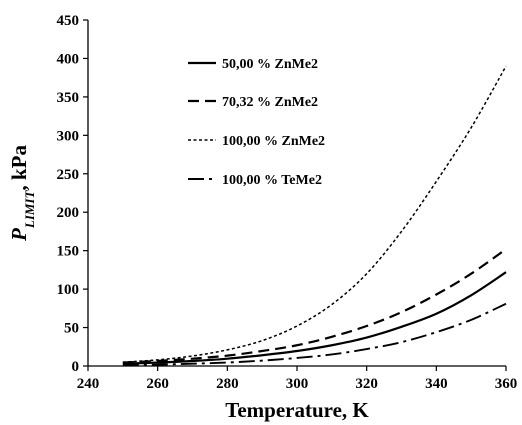 The image size is (522, 425). What do you see at coordinates (19, 235) in the screenshot?
I see `y-axis-title-main: P` at bounding box center [19, 235].